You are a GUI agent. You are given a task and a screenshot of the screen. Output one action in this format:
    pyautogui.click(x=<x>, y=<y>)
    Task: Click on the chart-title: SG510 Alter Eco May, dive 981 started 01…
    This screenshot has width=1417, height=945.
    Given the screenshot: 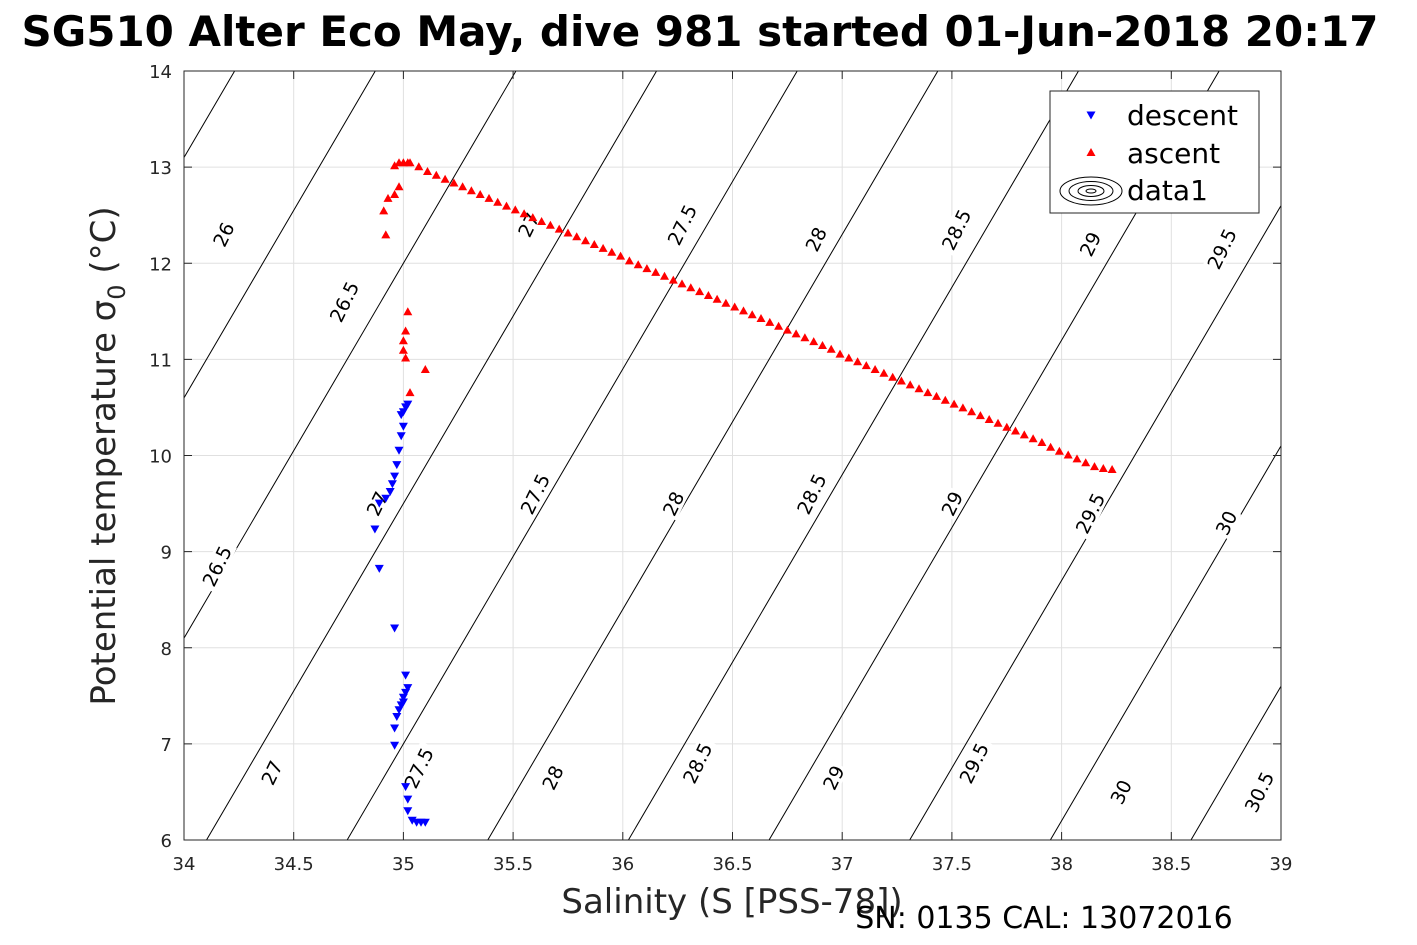 What is the action you would take?
    pyautogui.click(x=700, y=31)
    